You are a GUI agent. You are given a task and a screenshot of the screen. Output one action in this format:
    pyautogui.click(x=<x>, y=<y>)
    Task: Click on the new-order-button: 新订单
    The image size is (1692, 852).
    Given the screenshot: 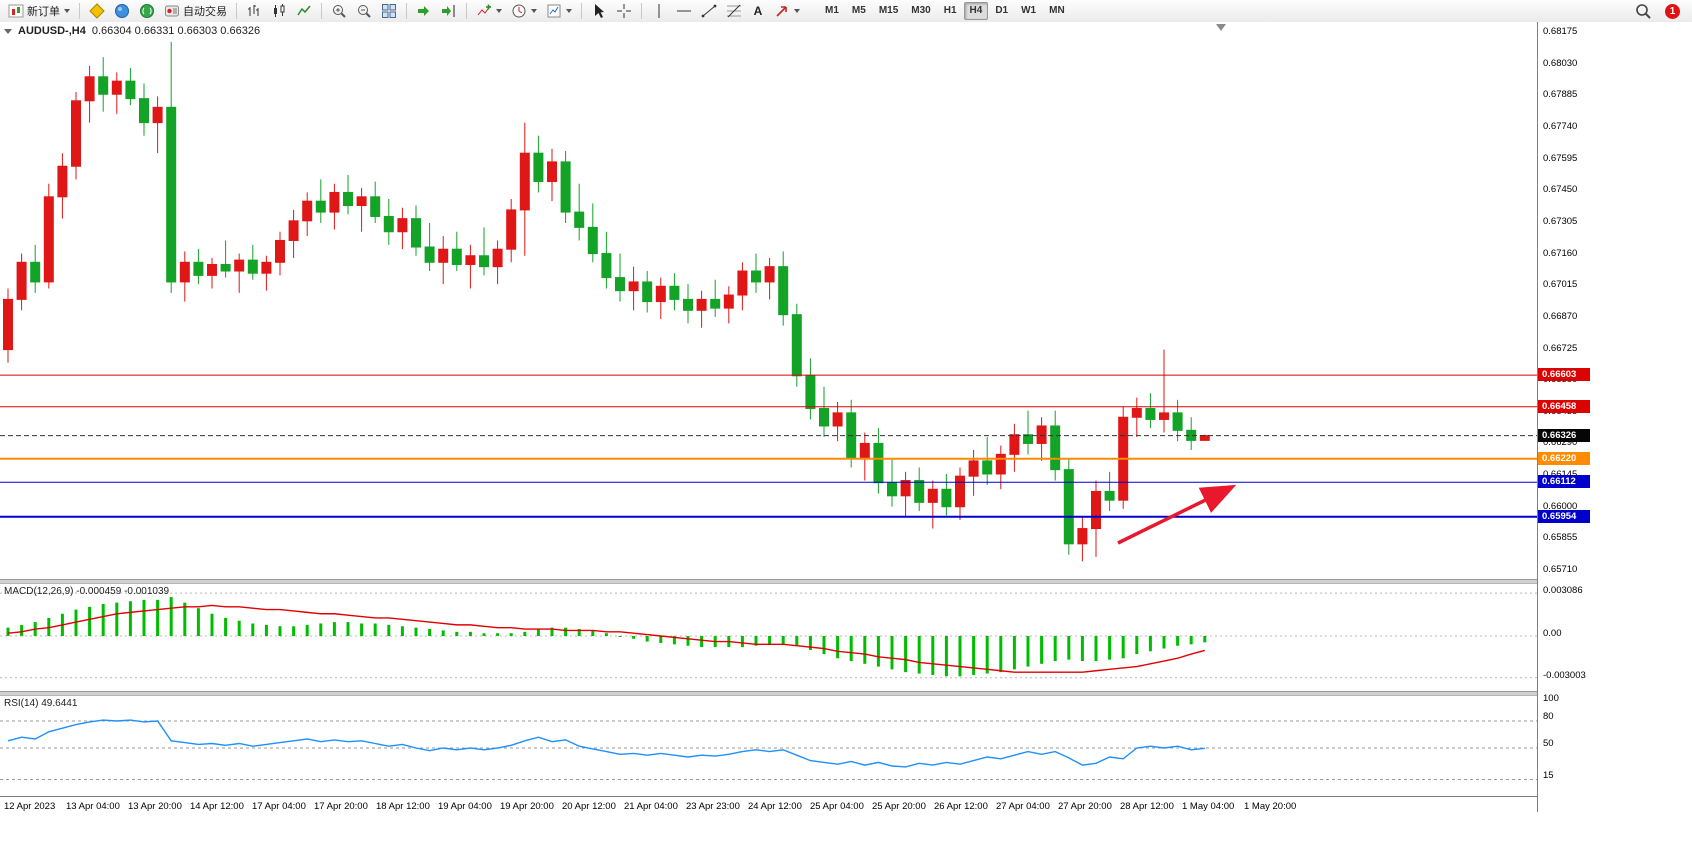 What is the action you would take?
    pyautogui.click(x=39, y=11)
    